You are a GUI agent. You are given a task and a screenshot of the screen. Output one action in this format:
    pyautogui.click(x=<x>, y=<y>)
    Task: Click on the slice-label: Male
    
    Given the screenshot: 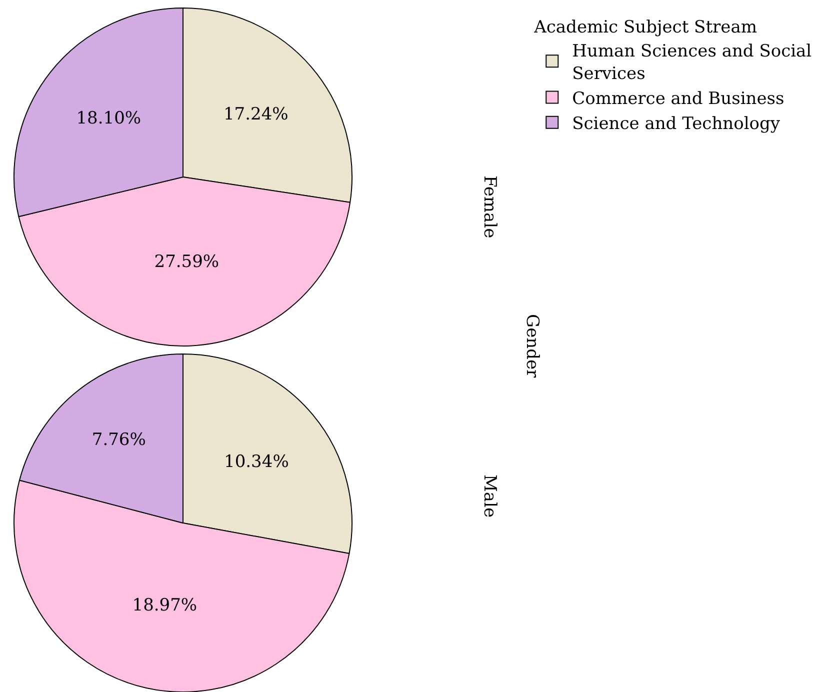 What is the action you would take?
    pyautogui.click(x=490, y=496)
    